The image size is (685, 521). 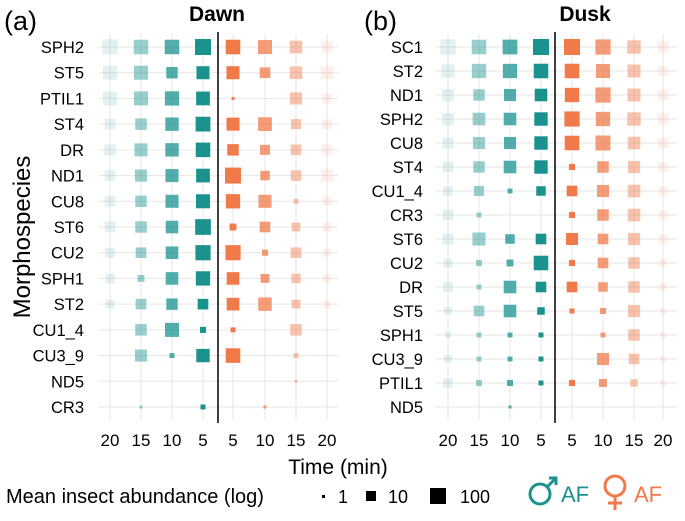 I want to click on male-symbol-icon, so click(x=543, y=491).